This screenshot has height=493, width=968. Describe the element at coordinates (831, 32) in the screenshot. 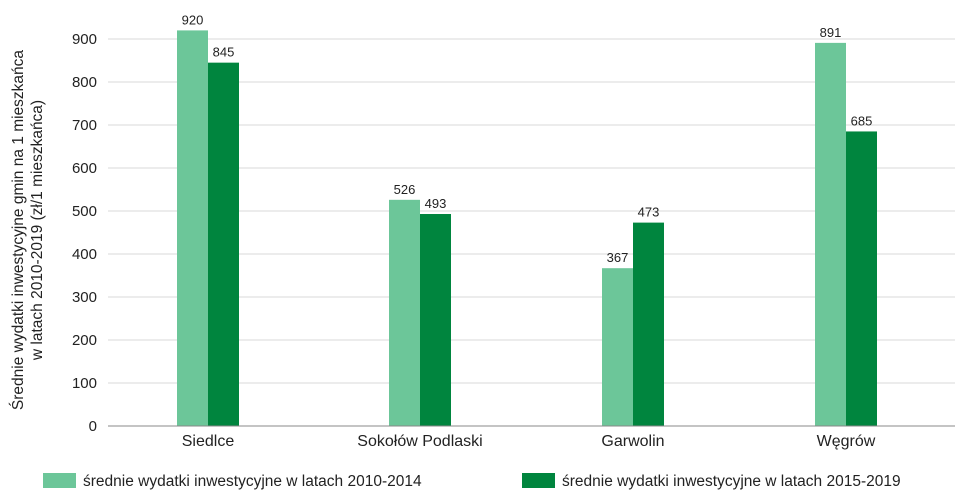

I see `data-label: 891` at that location.